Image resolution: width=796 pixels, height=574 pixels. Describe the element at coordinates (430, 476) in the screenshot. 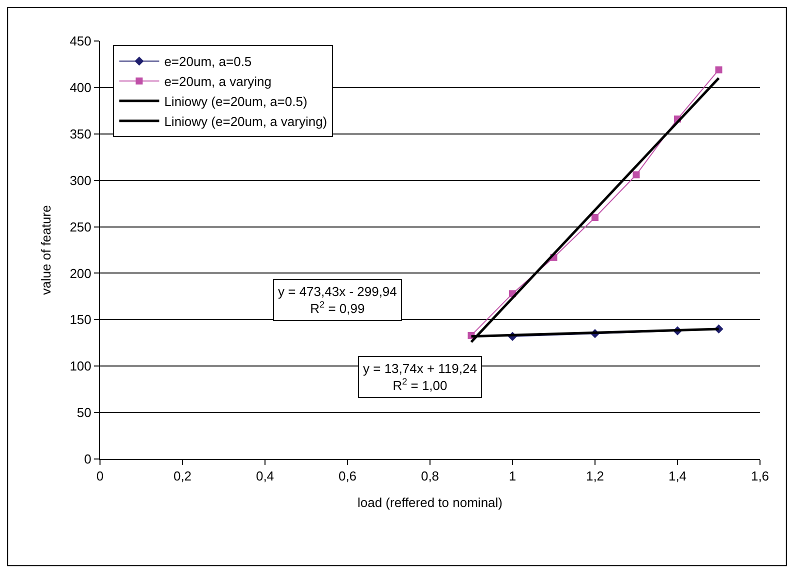

I see `x-tick-label: 0,8` at that location.